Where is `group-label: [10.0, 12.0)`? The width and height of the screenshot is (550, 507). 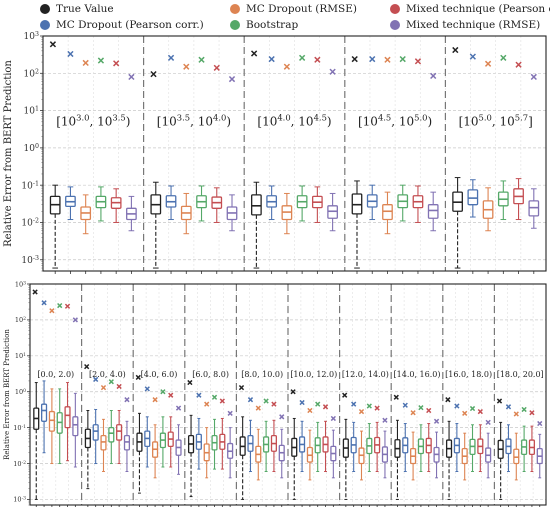
group-label: [10.0, 12.0) is located at coordinates (313, 374).